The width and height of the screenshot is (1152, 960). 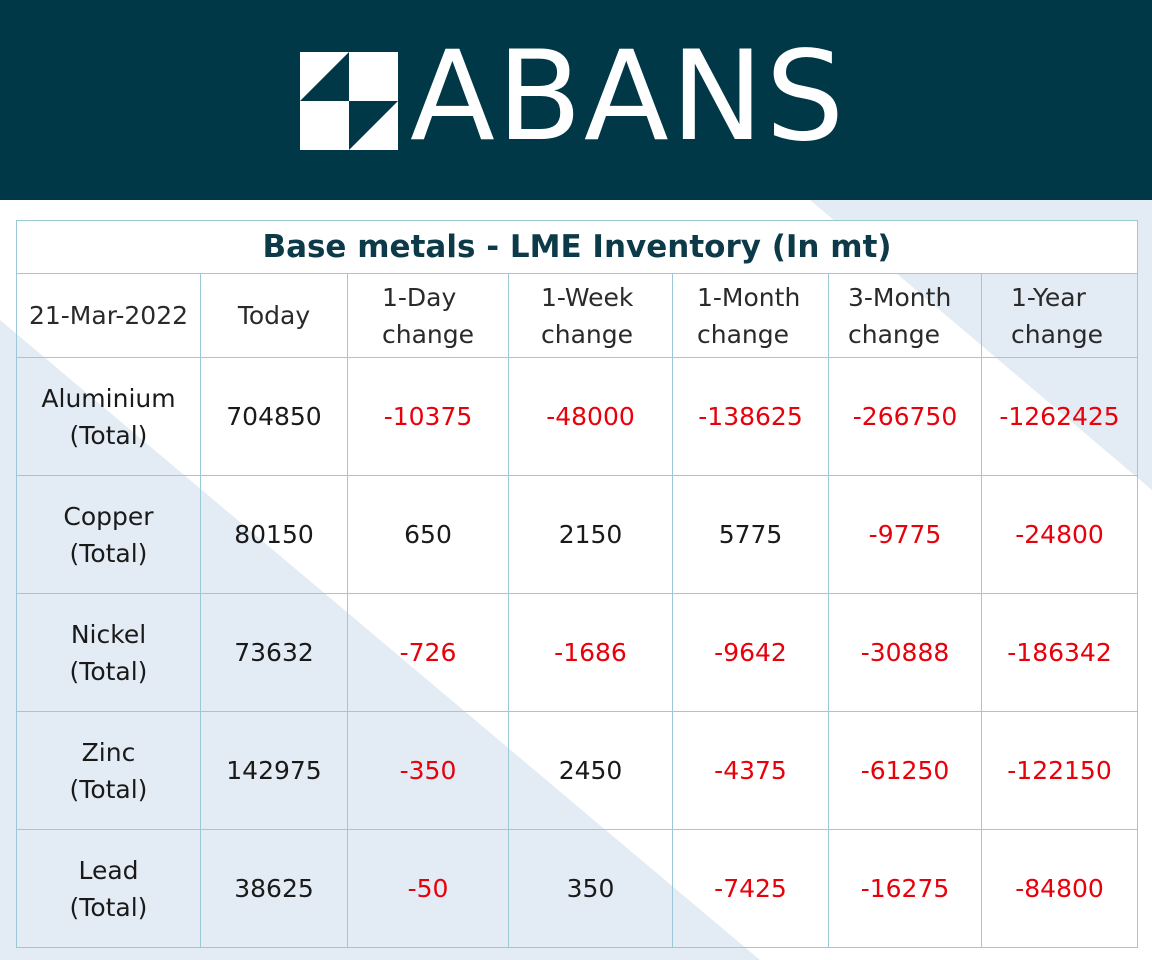 What do you see at coordinates (905, 888) in the screenshot?
I see `value-cell: -16275` at bounding box center [905, 888].